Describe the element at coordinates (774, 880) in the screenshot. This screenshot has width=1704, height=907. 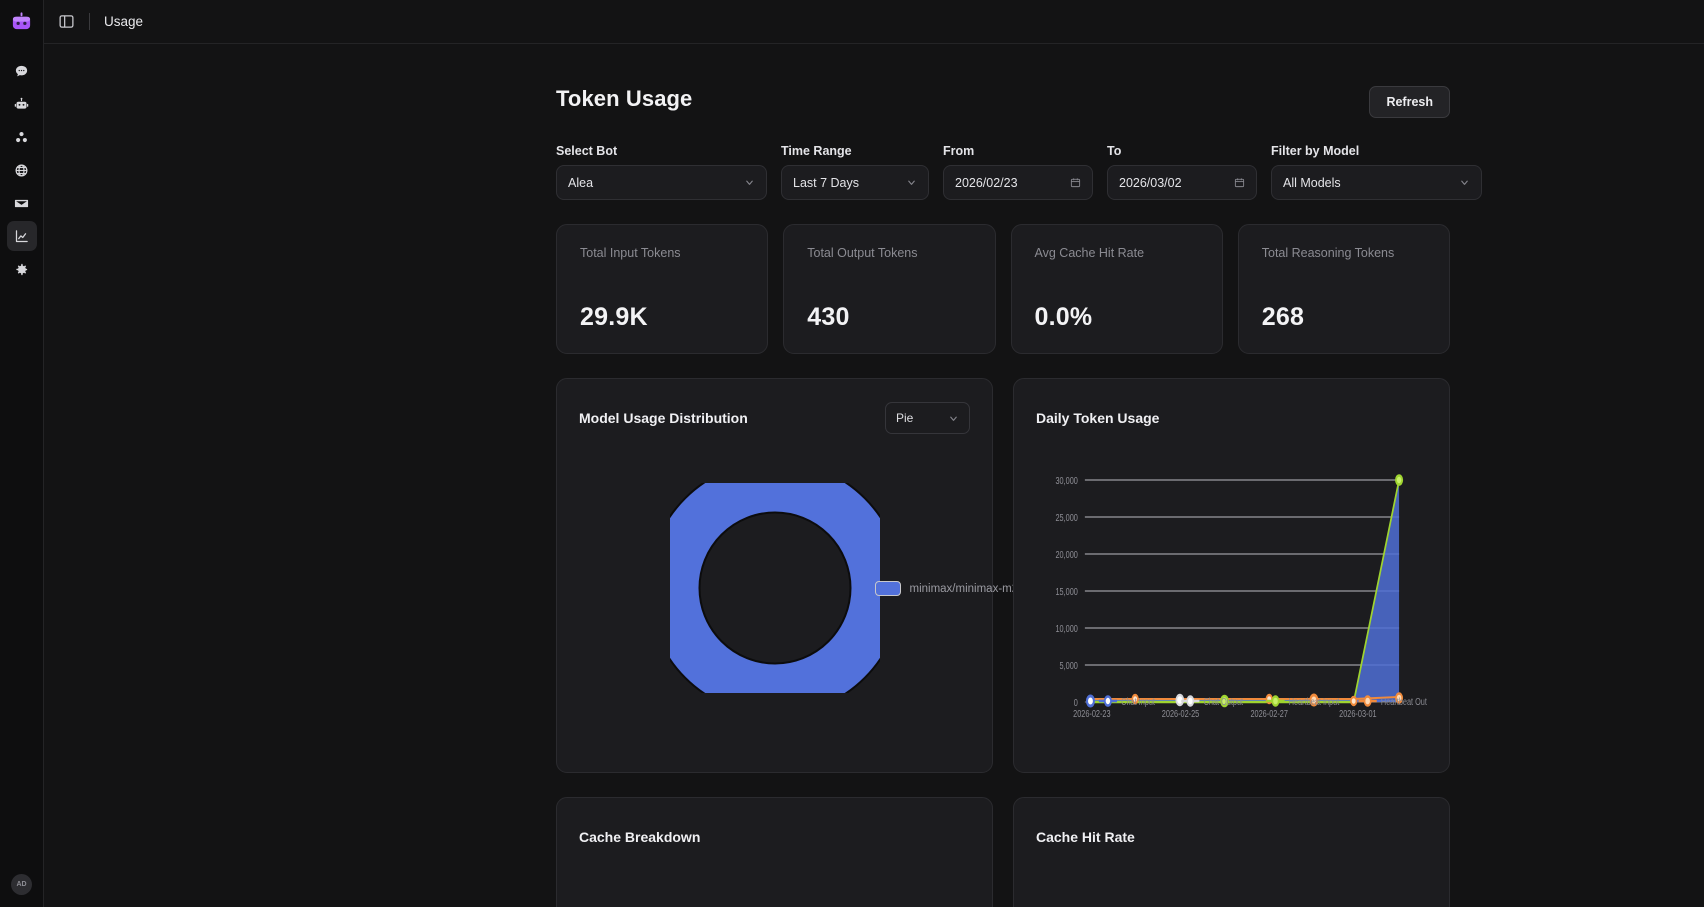
I see `bar-chart-cache-breakdown: 30,000` at that location.